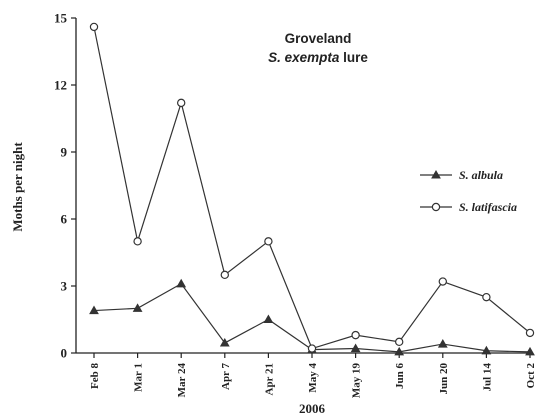 The image size is (545, 419). Describe the element at coordinates (64, 353) in the screenshot. I see `y-tick-label: 0` at that location.